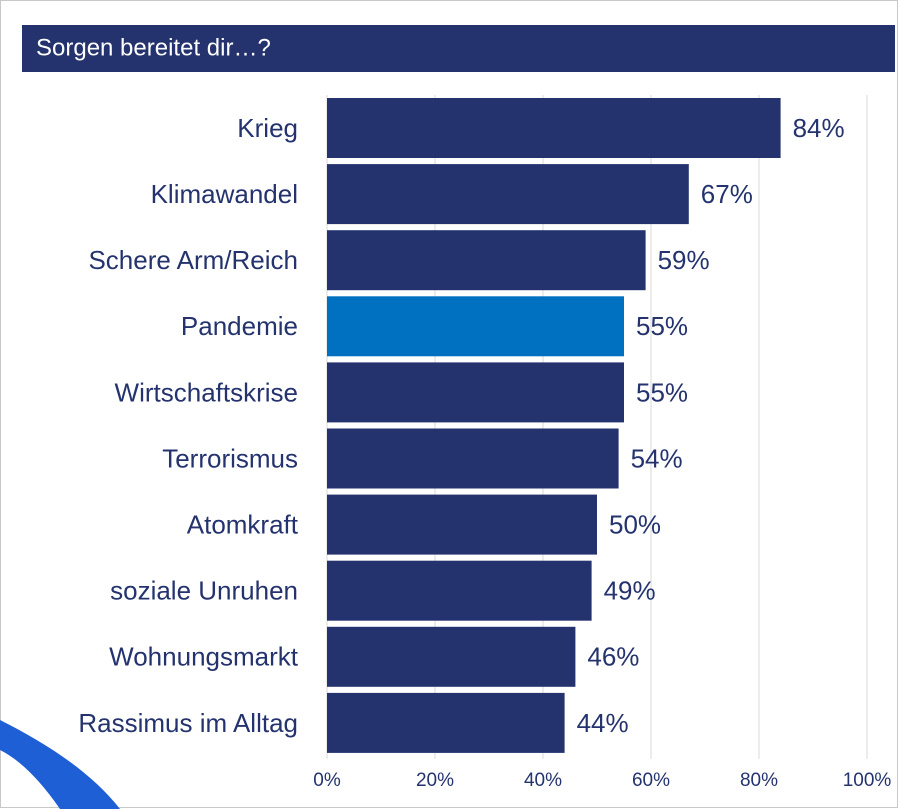 The image size is (899, 809). What do you see at coordinates (543, 780) in the screenshot?
I see `x-tick-label: 40%` at bounding box center [543, 780].